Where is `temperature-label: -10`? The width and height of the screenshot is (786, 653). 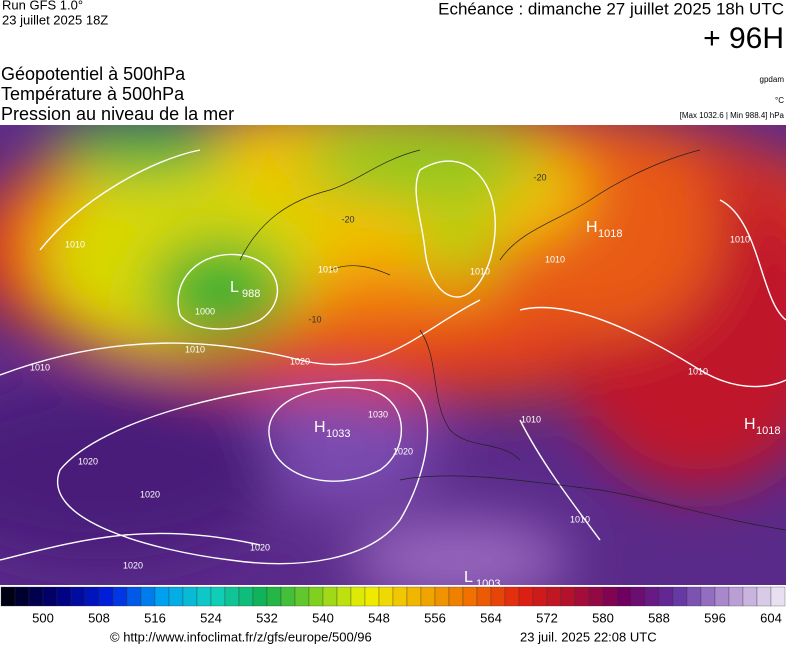 temperature-label: -10 is located at coordinates (314, 319).